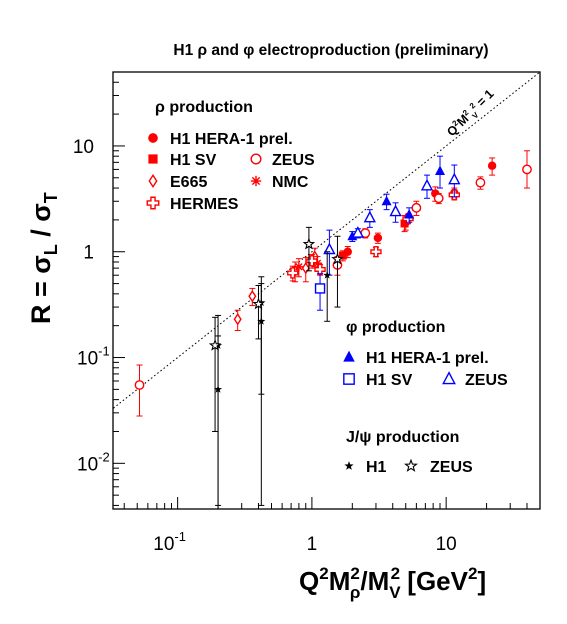 This screenshot has height=624, width=567. Describe the element at coordinates (43, 258) in the screenshot. I see `y-axis-label: R = σL / σT` at that location.